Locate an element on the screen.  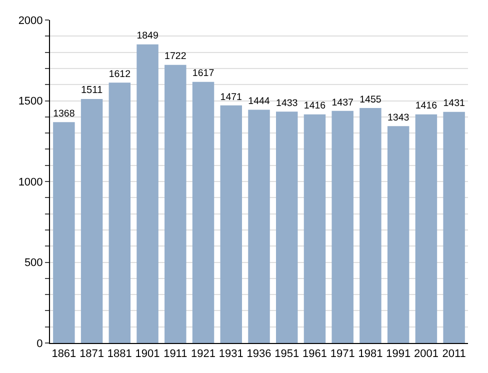
data-label: 1433 is located at coordinates (287, 103).